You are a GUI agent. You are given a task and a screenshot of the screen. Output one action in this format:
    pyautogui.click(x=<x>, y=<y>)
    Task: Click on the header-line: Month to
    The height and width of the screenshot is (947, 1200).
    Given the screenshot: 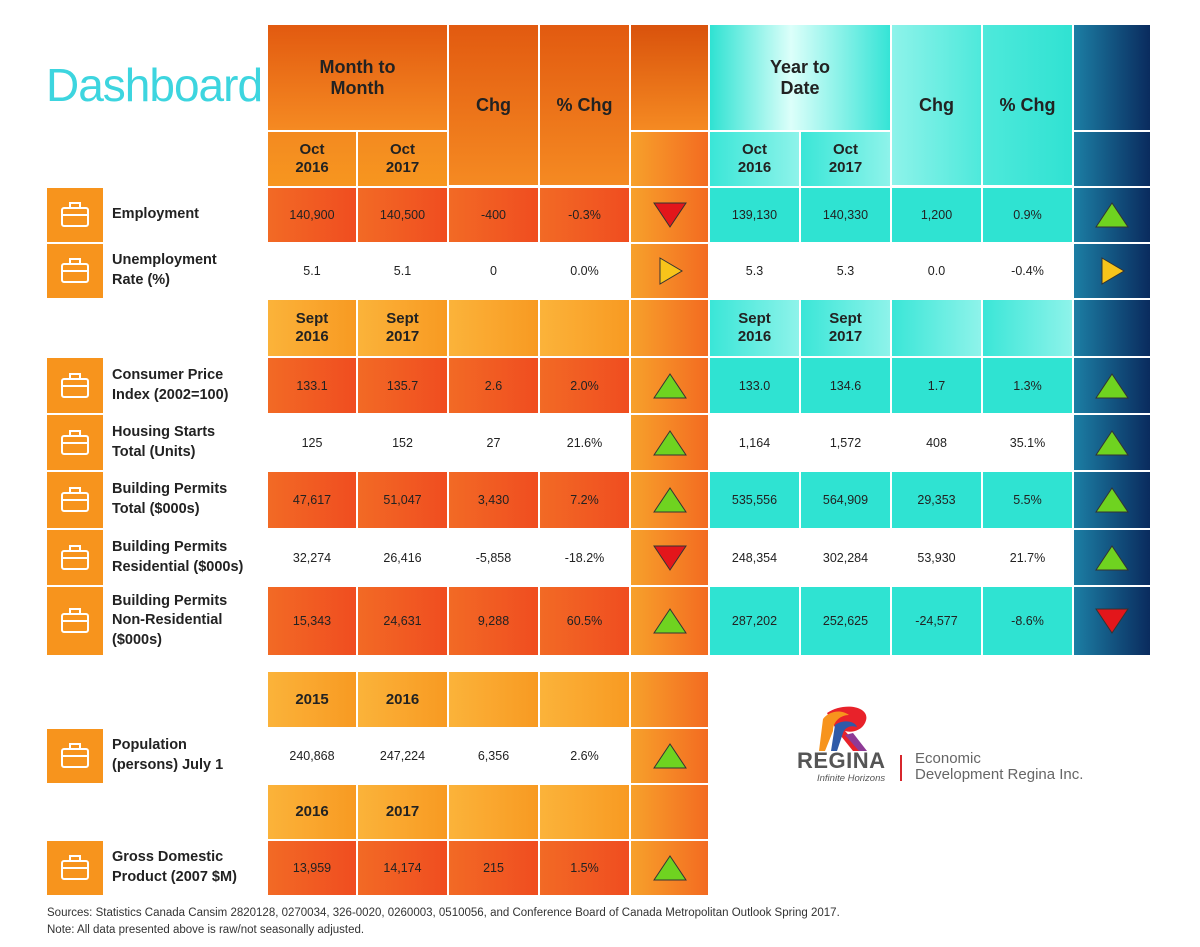 What is the action you would take?
    pyautogui.click(x=357, y=66)
    